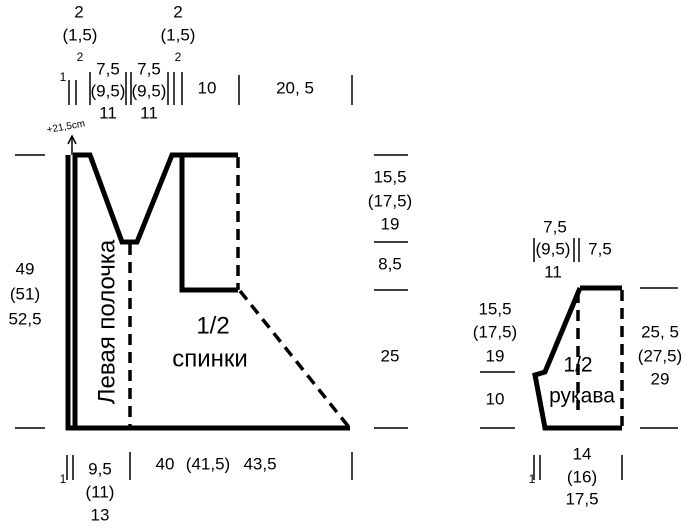 The width and height of the screenshot is (690, 529). Describe the element at coordinates (210, 358) in the screenshot. I see `piece-label: спинки` at that location.